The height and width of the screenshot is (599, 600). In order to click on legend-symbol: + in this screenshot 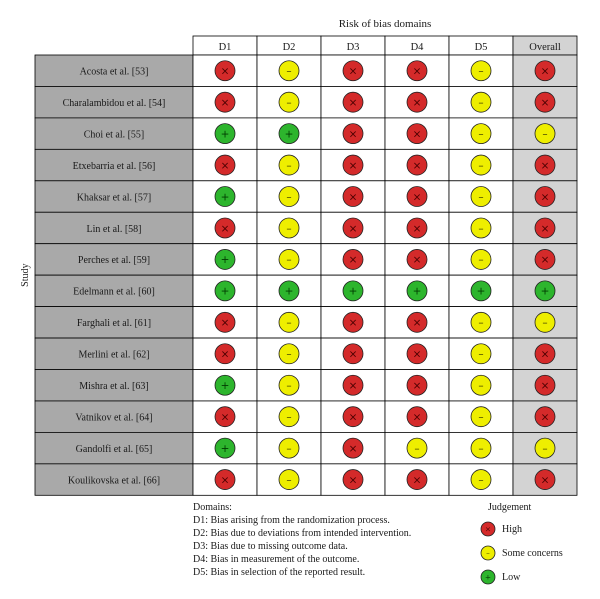, I will do `click(488, 577)`.